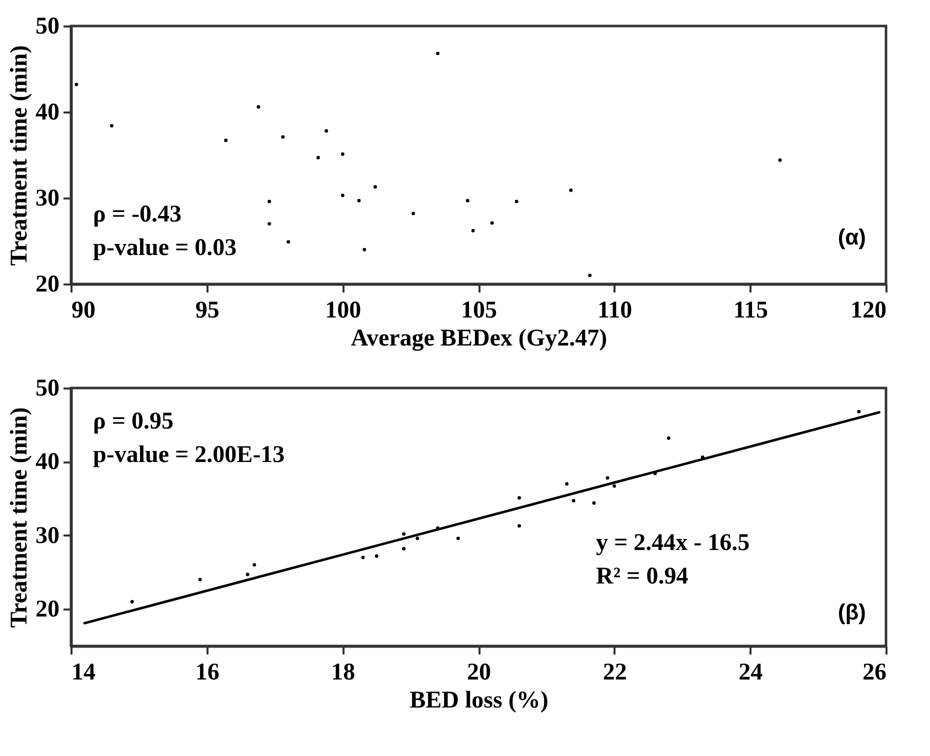 The width and height of the screenshot is (930, 756). Describe the element at coordinates (137, 214) in the screenshot. I see `annotation: ρ = -0.43` at that location.